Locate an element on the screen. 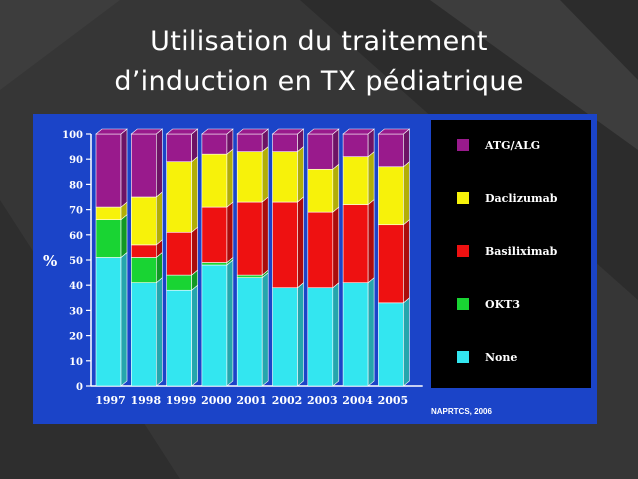  y-axis-label: % is located at coordinates (50, 261).